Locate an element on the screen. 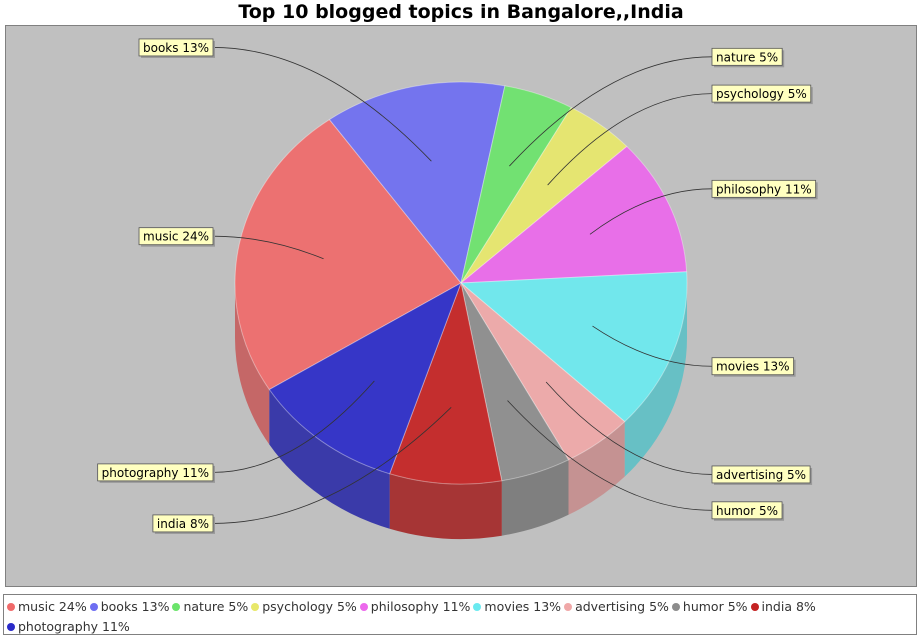  pie-slice-india is located at coordinates (446, 383).